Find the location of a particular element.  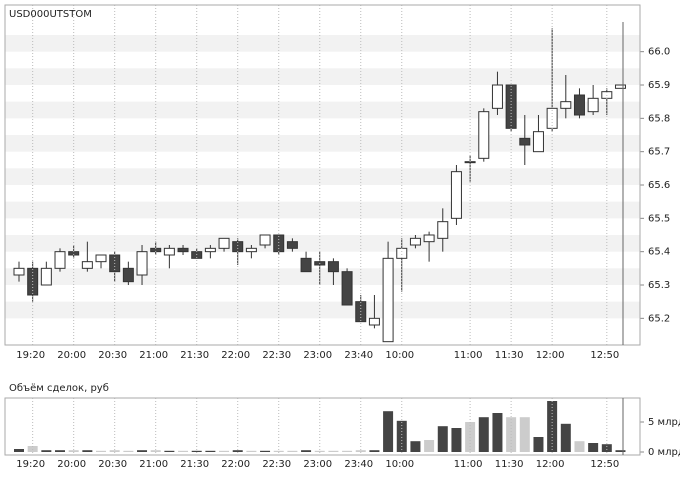

chart-title: USD000UTSTOM is located at coordinates (50, 14).